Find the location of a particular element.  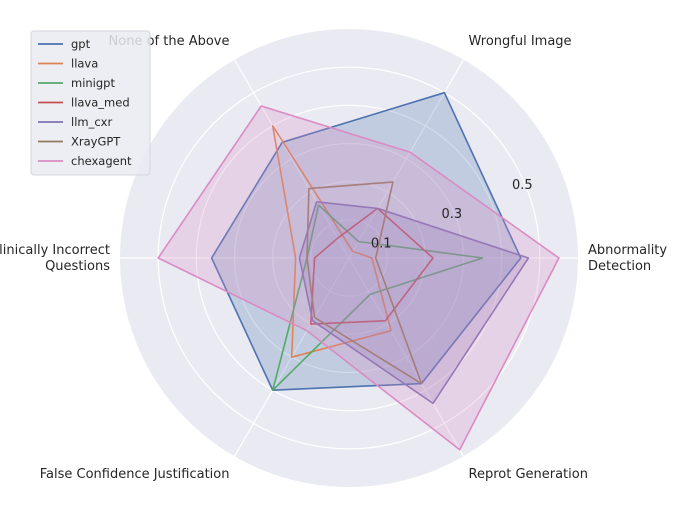

legend-label: XrayGPT is located at coordinates (96, 142).